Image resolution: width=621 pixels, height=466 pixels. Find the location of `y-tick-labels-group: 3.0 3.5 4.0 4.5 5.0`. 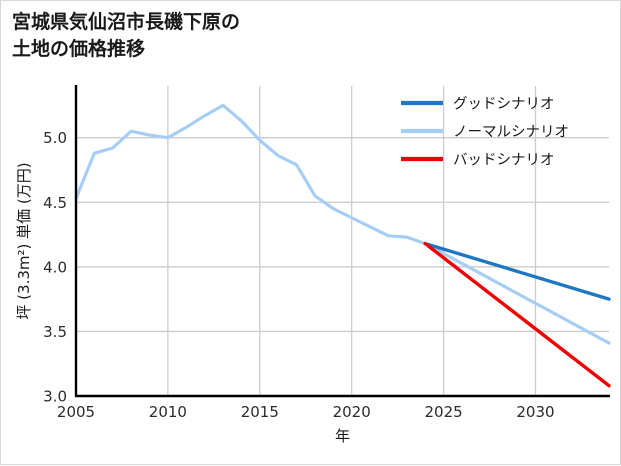

y-tick-labels-group: 3.0 3.5 4.0 4.5 5.0 is located at coordinates (55, 267).